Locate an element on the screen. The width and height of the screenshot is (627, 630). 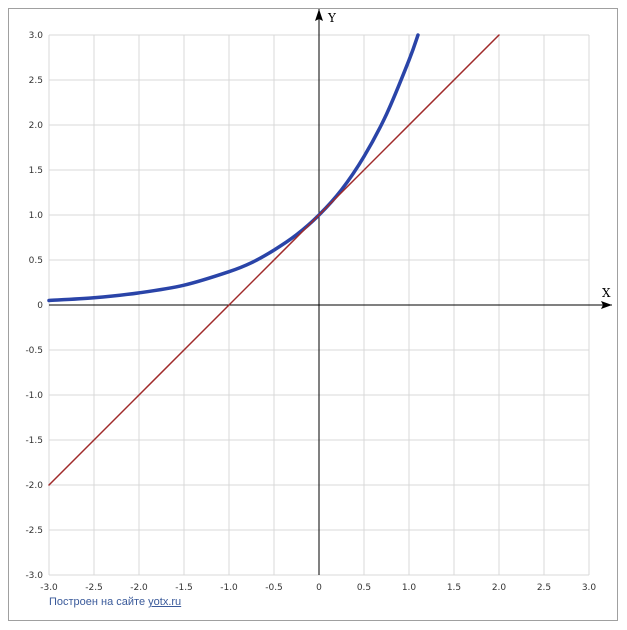
credit-line: Построен на сайте yotx.ru is located at coordinates (115, 602).